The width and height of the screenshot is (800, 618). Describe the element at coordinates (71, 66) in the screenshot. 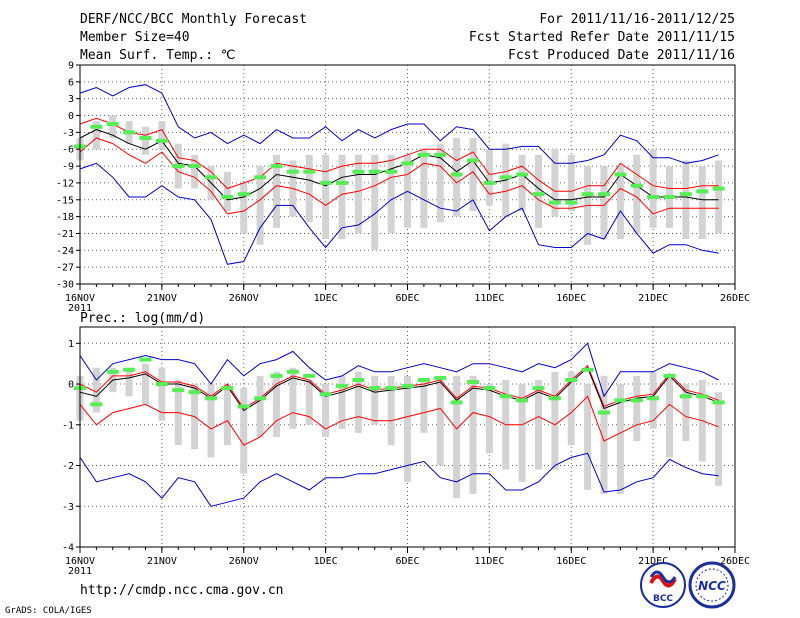

I see `temp-ytick-label: 9` at that location.